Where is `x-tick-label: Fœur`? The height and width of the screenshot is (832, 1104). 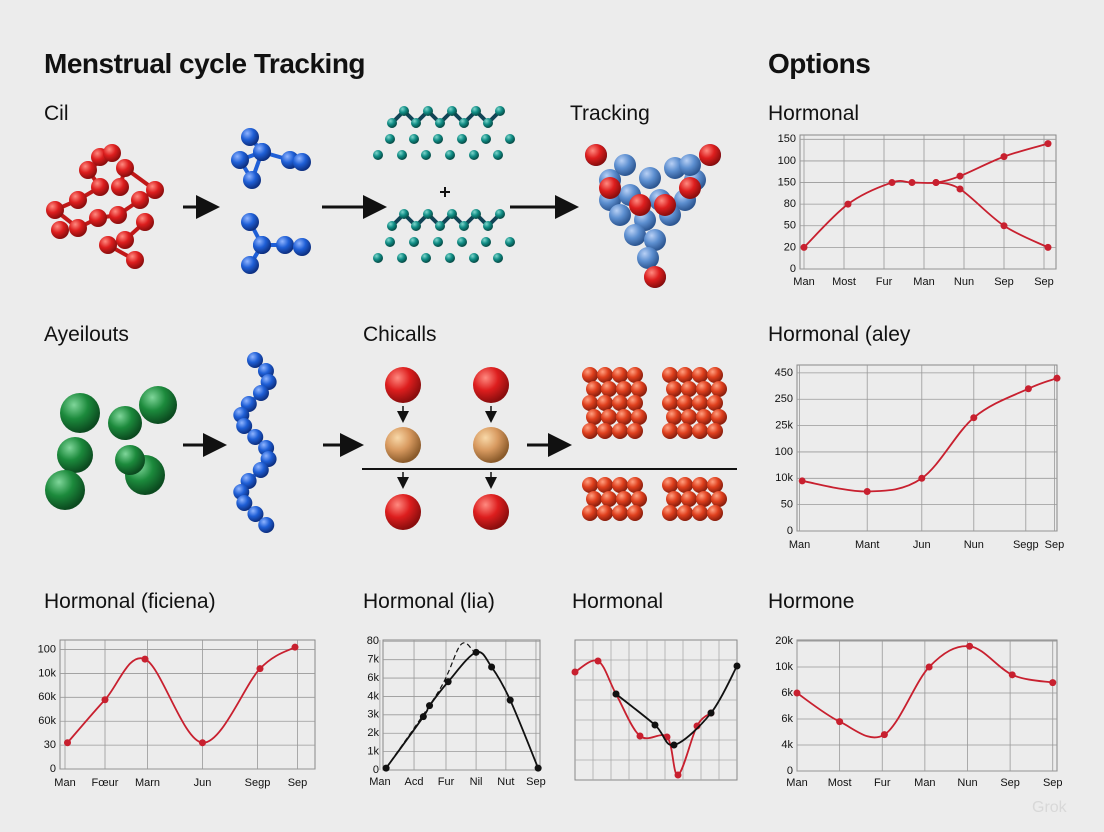
x-tick-label: Fœur is located at coordinates (105, 783).